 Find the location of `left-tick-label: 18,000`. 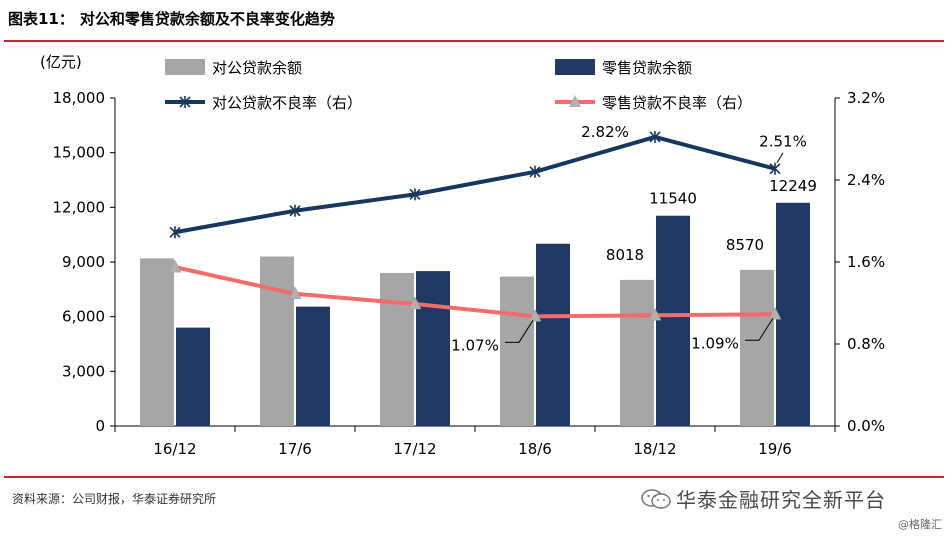

left-tick-label: 18,000 is located at coordinates (79, 98).